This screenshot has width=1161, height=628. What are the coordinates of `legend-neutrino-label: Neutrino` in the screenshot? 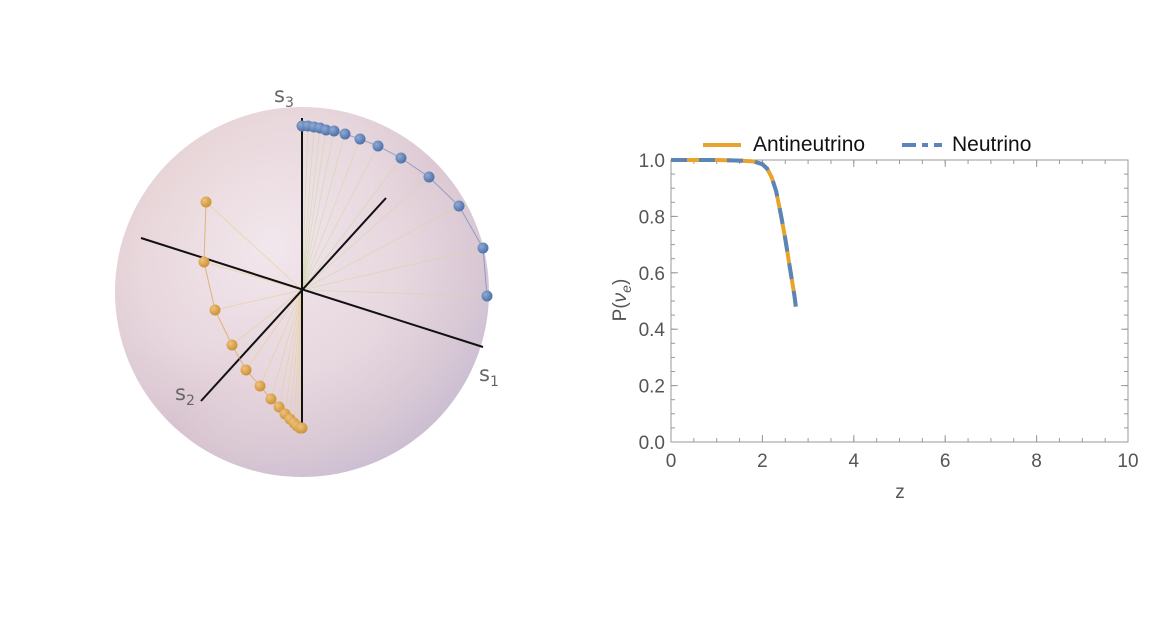 It's located at (991, 144).